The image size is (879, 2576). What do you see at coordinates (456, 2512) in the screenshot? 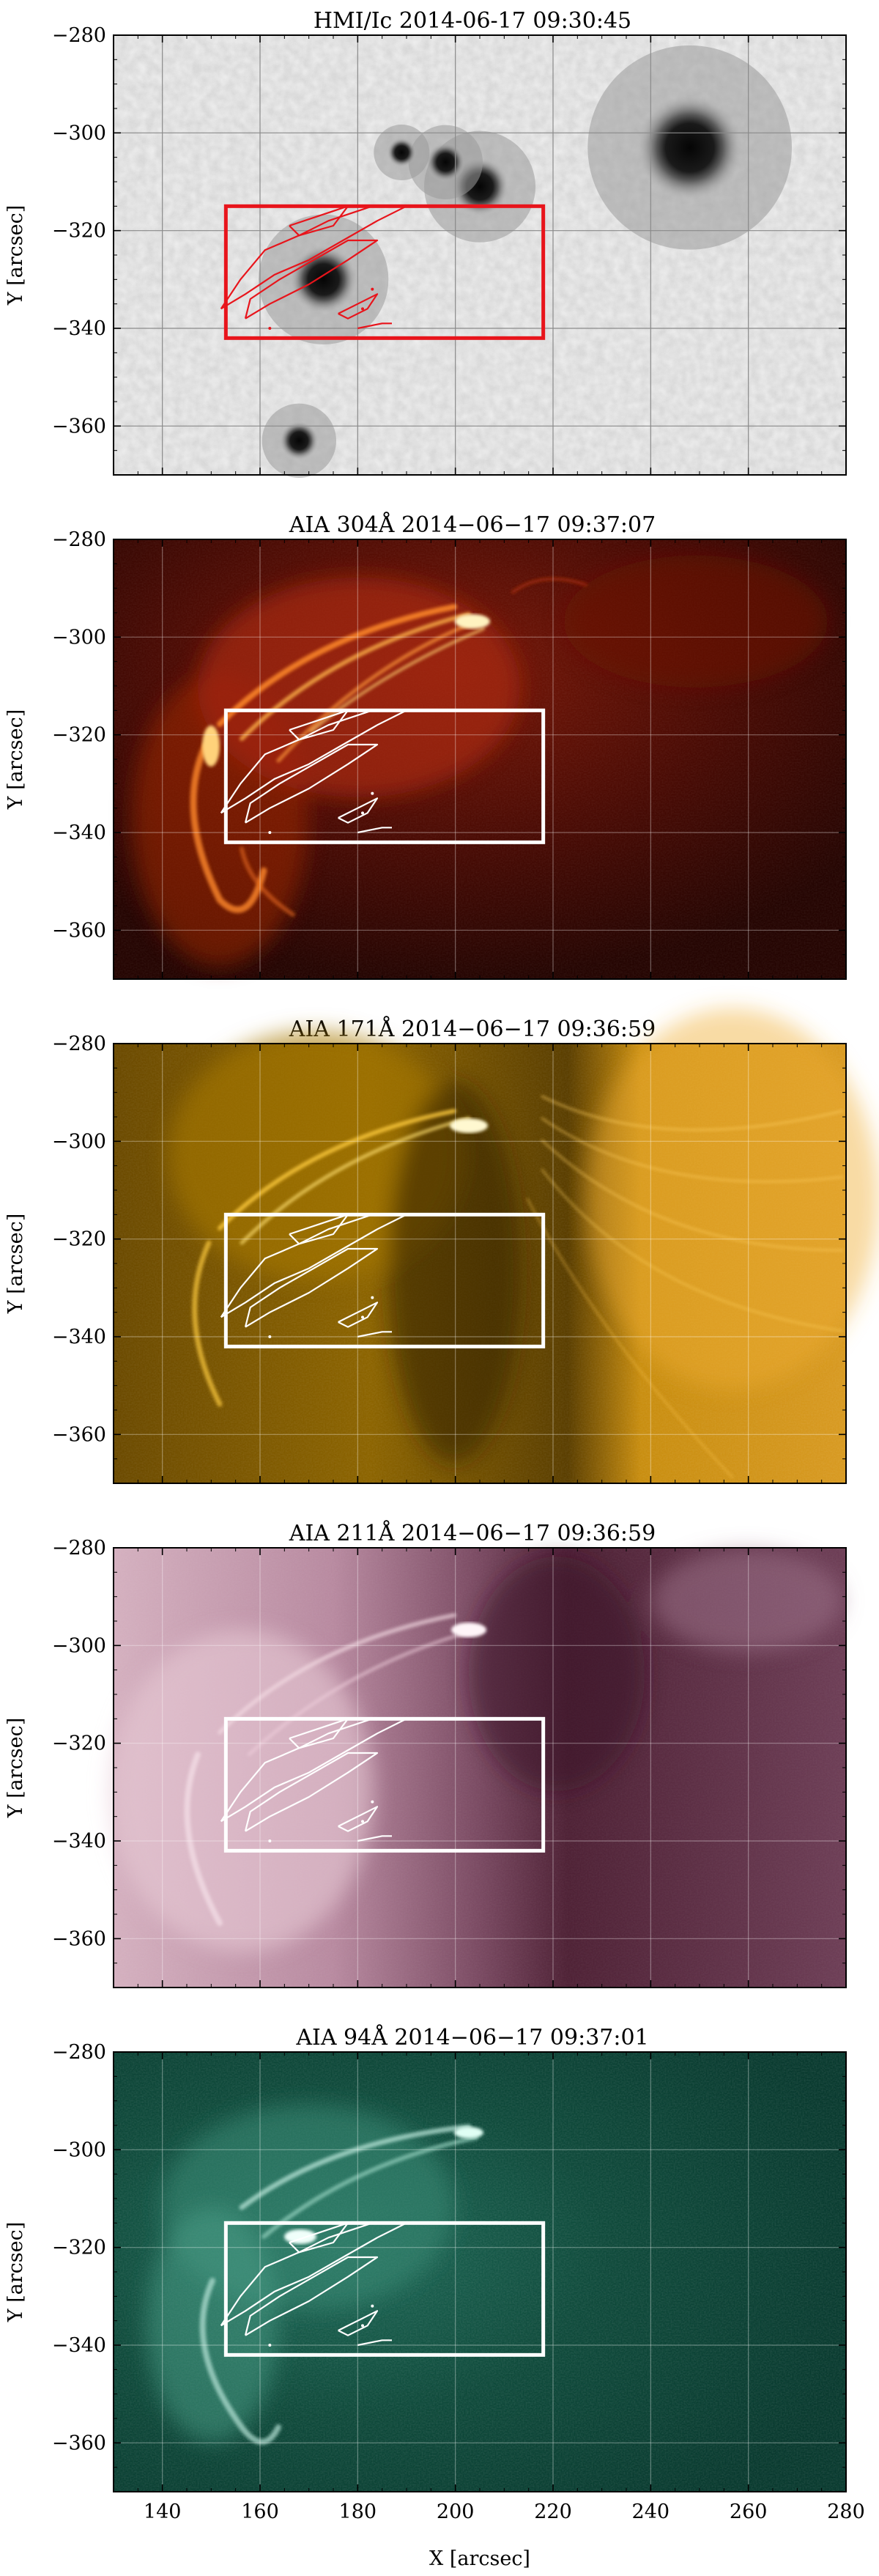
I see `x-tick-label: 200` at bounding box center [456, 2512].